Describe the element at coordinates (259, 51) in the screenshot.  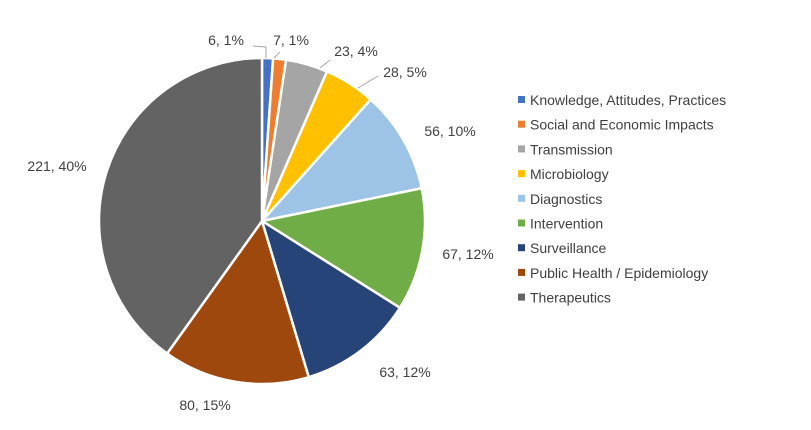
I see `leader-line-knowledge-attitudes-practices` at that location.